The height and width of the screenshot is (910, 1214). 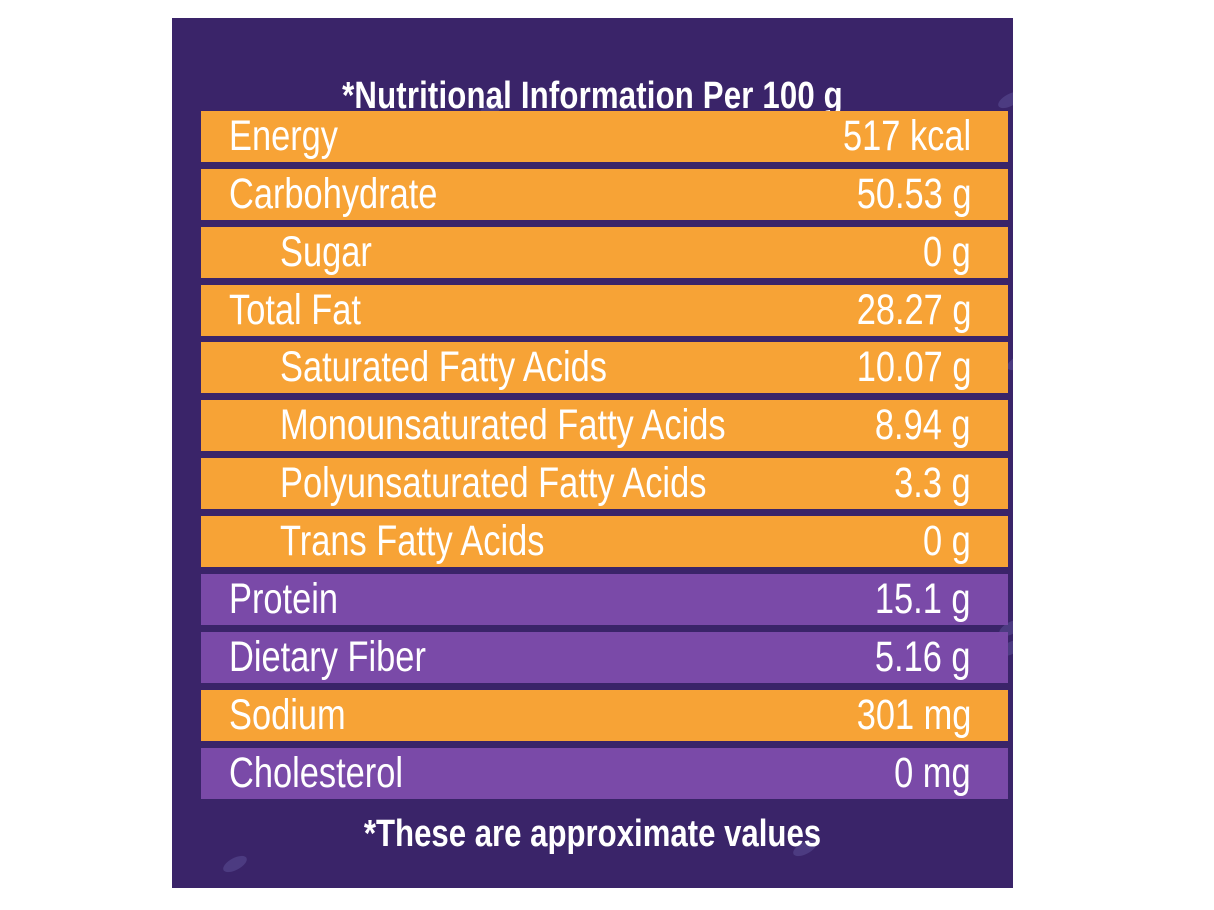 I want to click on nutrient-label: Protein, so click(x=283, y=599).